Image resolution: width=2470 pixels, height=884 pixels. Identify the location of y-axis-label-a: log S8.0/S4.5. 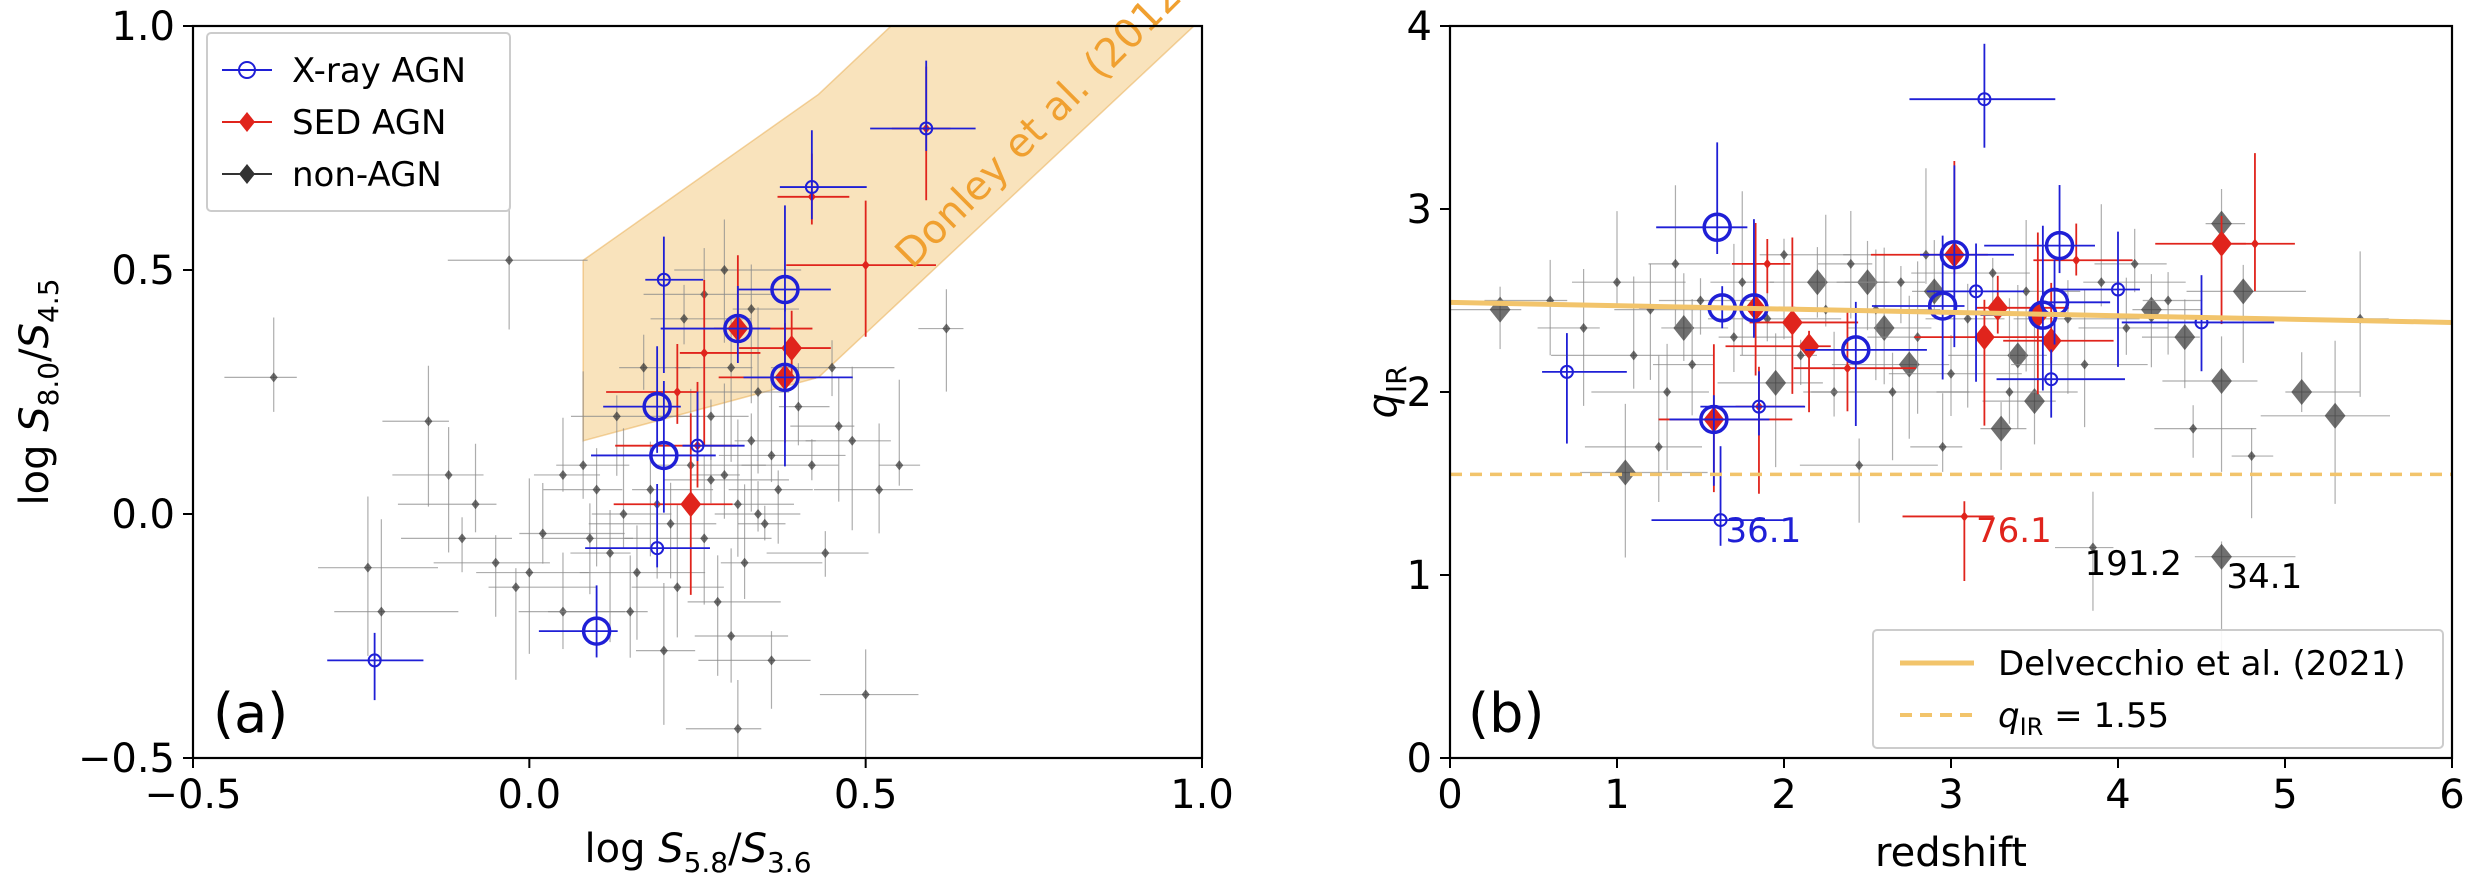
(38, 391).